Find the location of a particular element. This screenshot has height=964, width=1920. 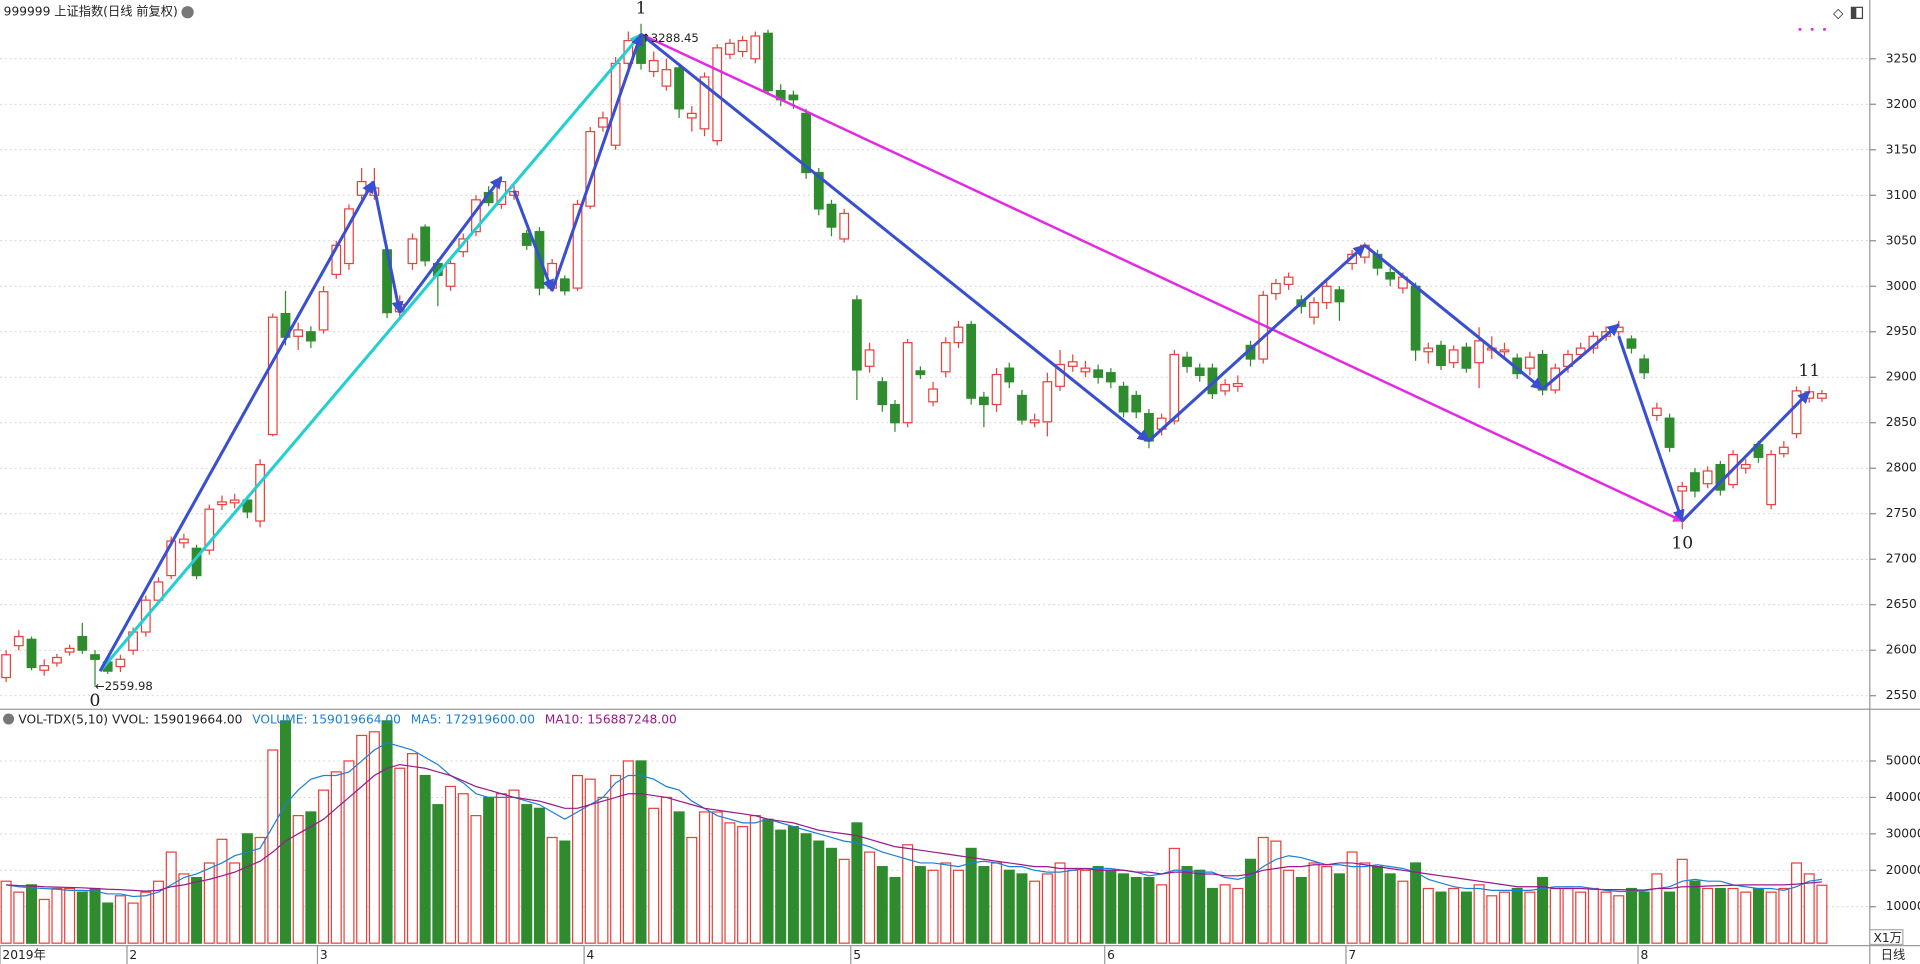

dot is located at coordinates (1812, 29).